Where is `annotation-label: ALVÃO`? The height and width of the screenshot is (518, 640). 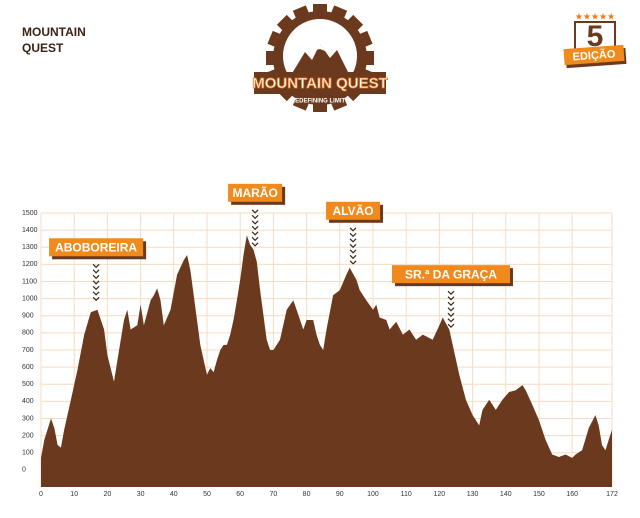 annotation-label: ALVÃO is located at coordinates (353, 210).